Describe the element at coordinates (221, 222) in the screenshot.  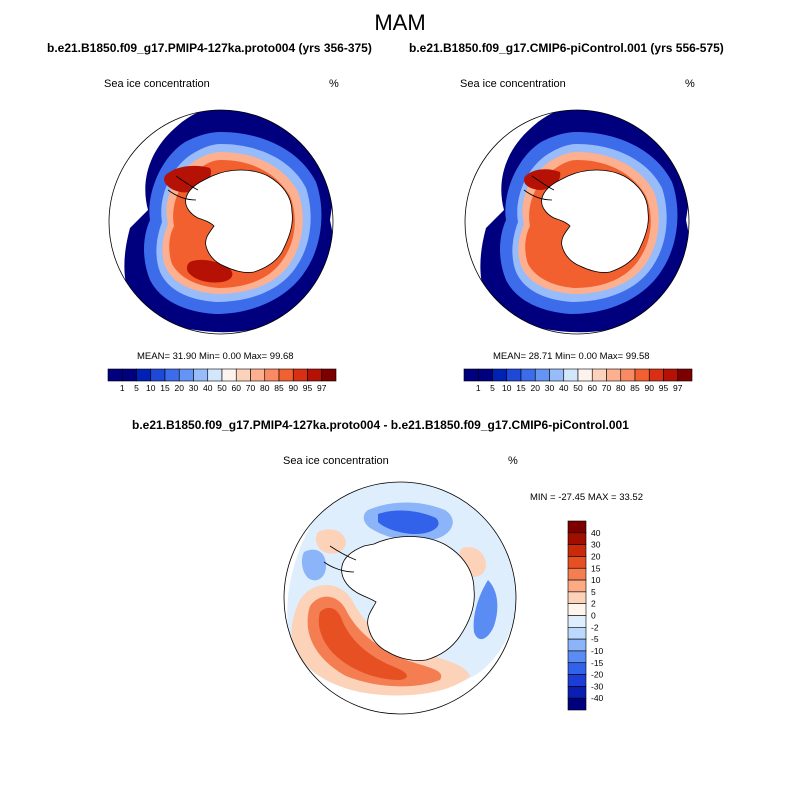
I see `panel1-map-border` at that location.